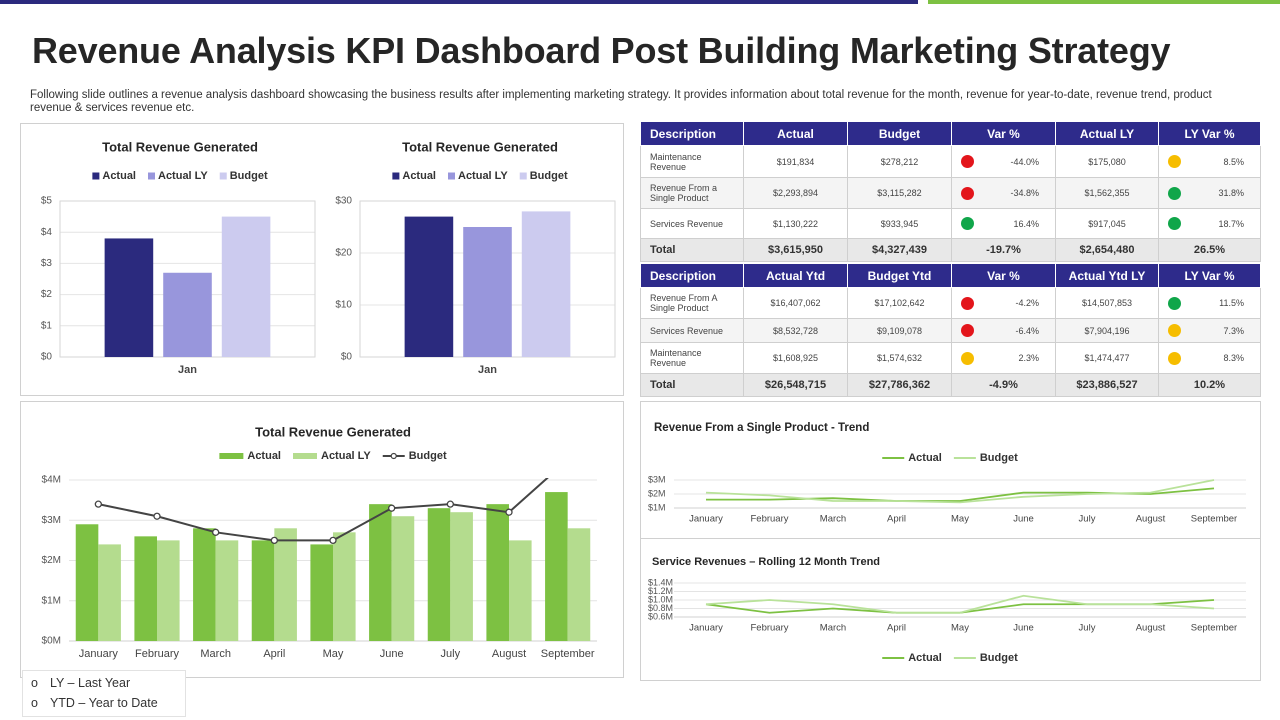 The height and width of the screenshot is (720, 1280). Describe the element at coordinates (333, 431) in the screenshot. I see `chart-title: Total Revenue Generated` at that location.